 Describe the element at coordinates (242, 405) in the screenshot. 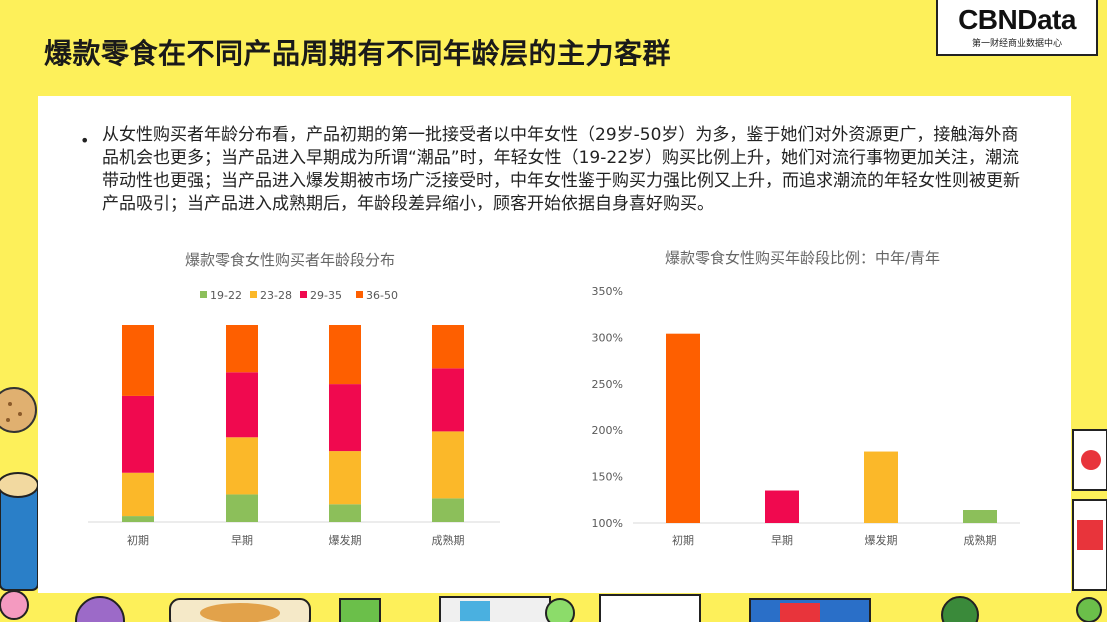

I see `stacked-bar-segment-29-35-早期` at that location.